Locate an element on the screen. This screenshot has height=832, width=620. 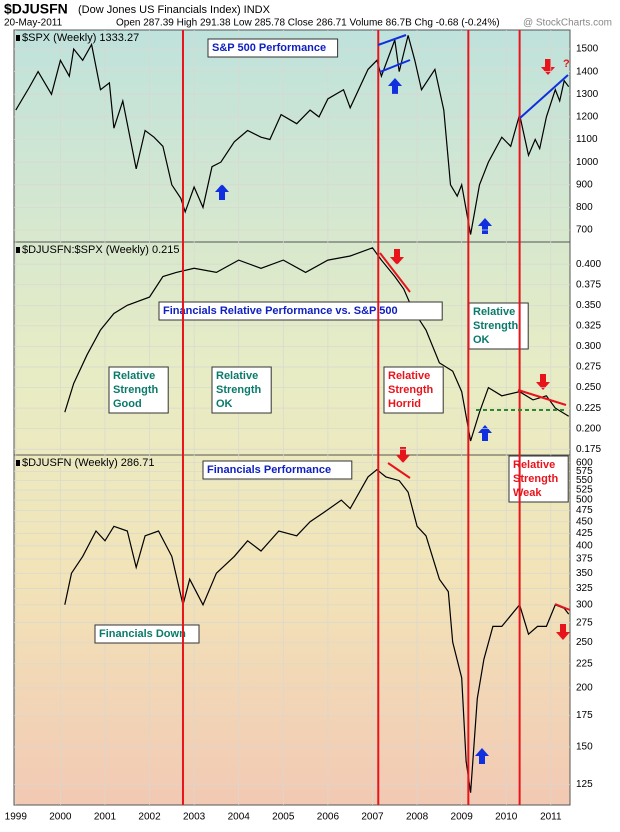
x-tick-label: 2004 is located at coordinates (239, 817).